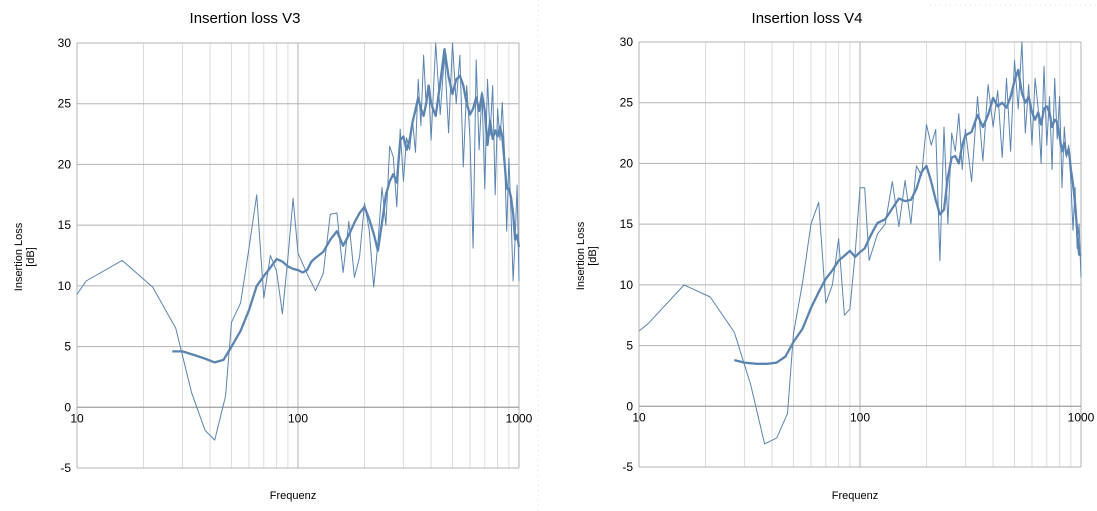 The height and width of the screenshot is (511, 1097). Describe the element at coordinates (807, 18) in the screenshot. I see `chart-title: Insertion loss V4` at that location.